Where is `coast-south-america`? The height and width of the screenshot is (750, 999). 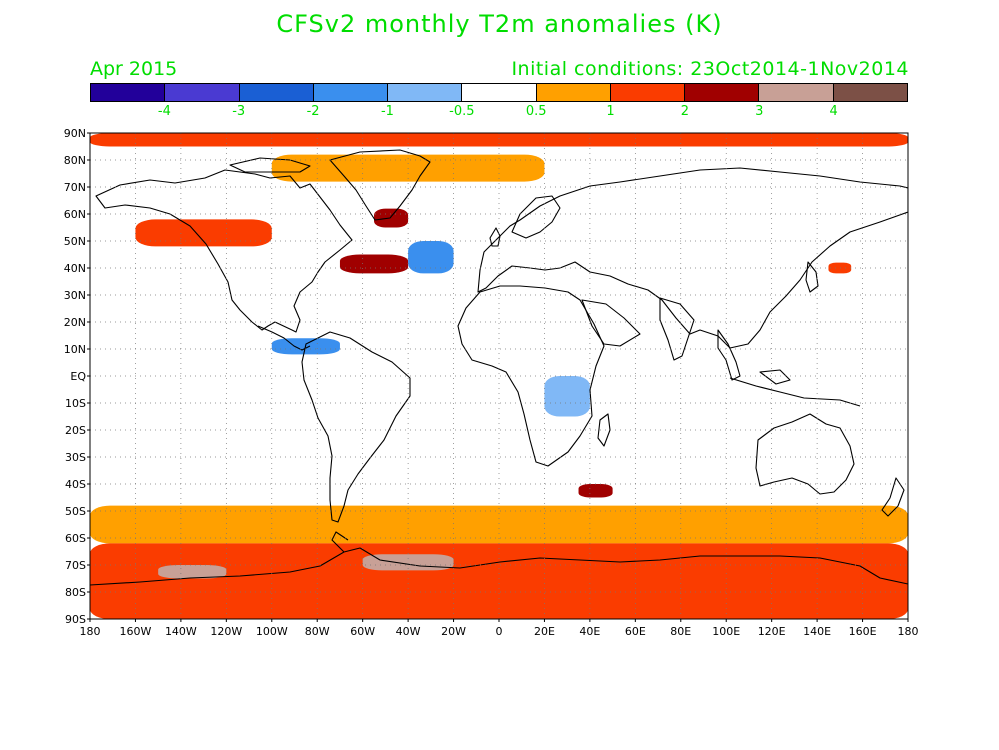 coast-south-america is located at coordinates (356, 427).